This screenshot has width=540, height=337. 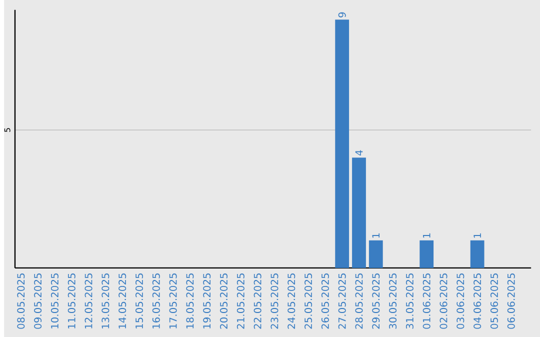 What do you see at coordinates (511, 301) in the screenshot?
I see `x-tick-label: 06.06.2025` at bounding box center [511, 301].